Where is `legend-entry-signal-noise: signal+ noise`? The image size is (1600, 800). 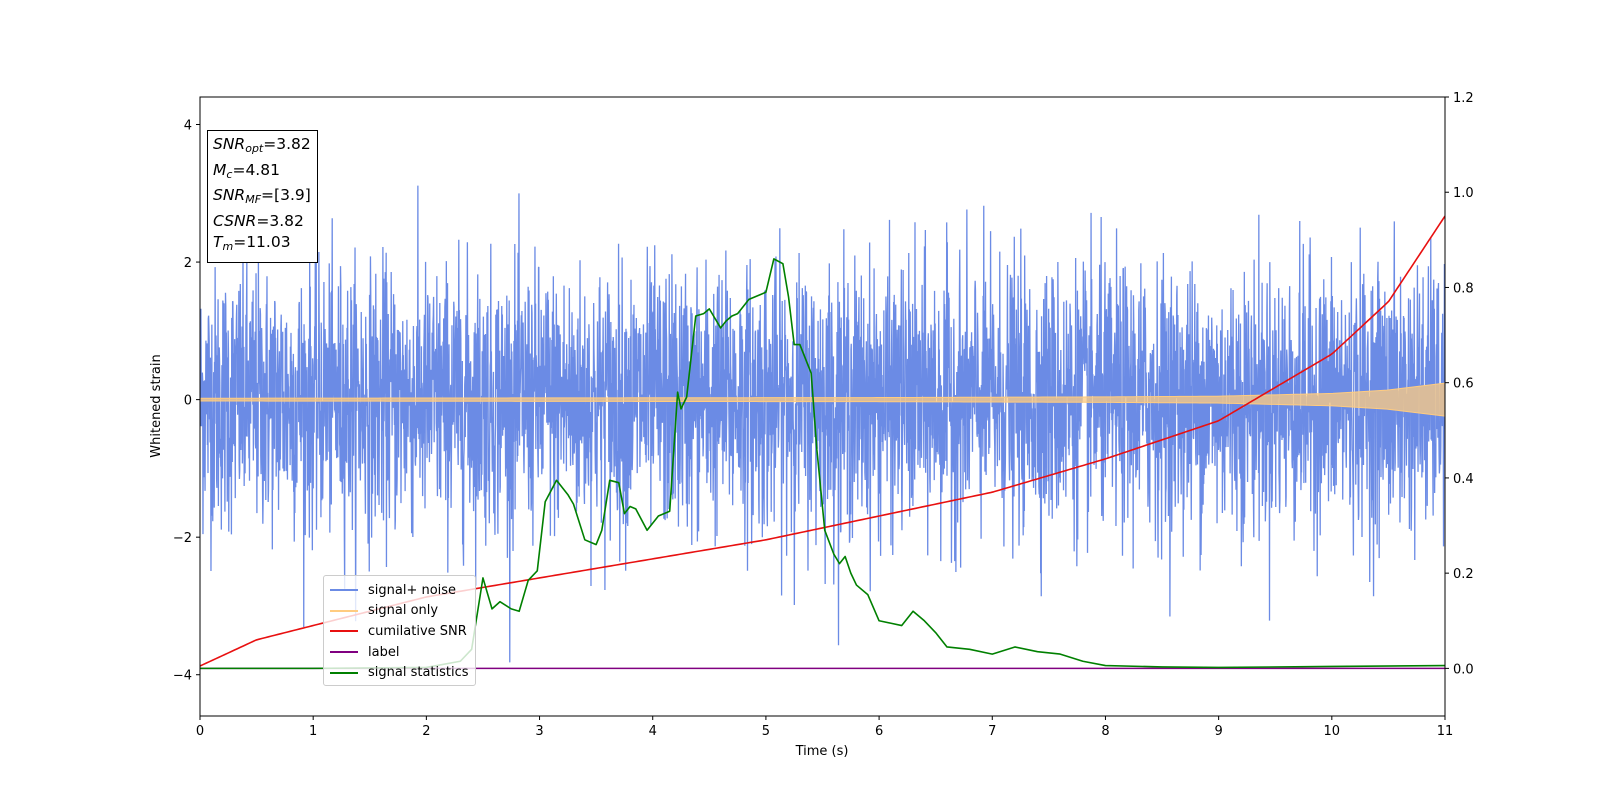
legend-entry-signal-noise: signal+ noise is located at coordinates (398, 590).